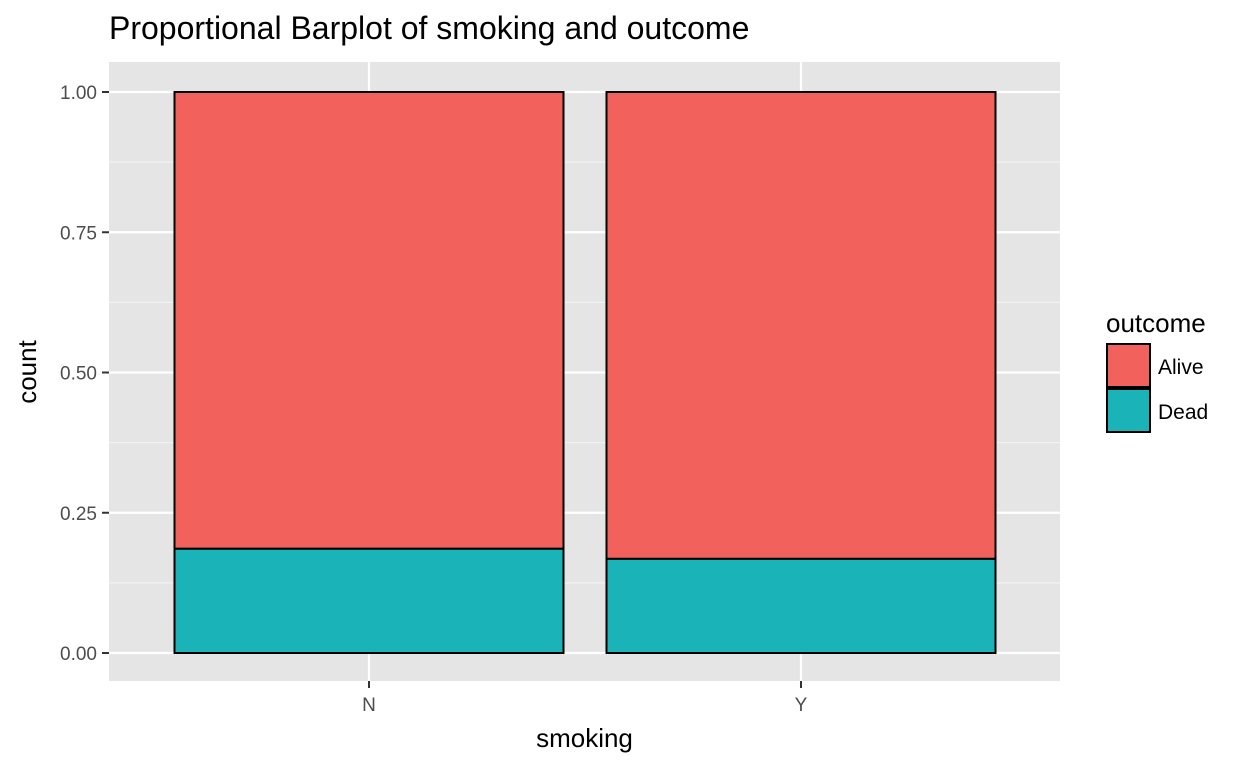  What do you see at coordinates (801, 705) in the screenshot?
I see `x-tick-label: Y` at bounding box center [801, 705].